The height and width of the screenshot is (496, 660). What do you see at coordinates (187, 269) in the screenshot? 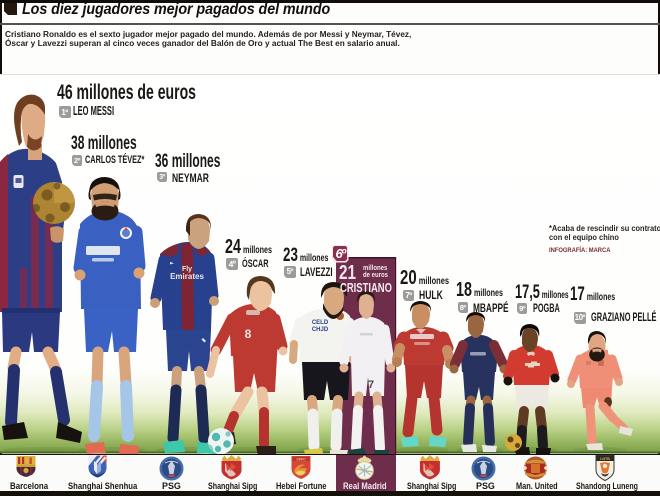
I see `svg-text: Fly` at bounding box center [187, 269].